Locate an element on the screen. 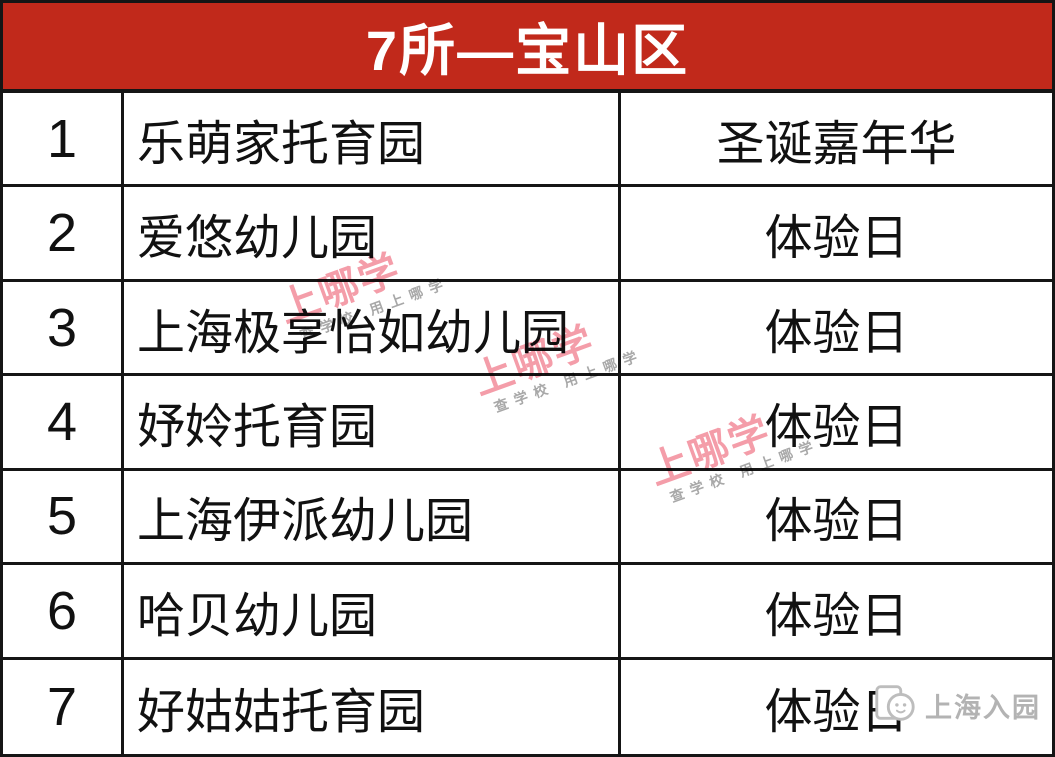  school-name: 好姑姑托育园 is located at coordinates (372, 706).